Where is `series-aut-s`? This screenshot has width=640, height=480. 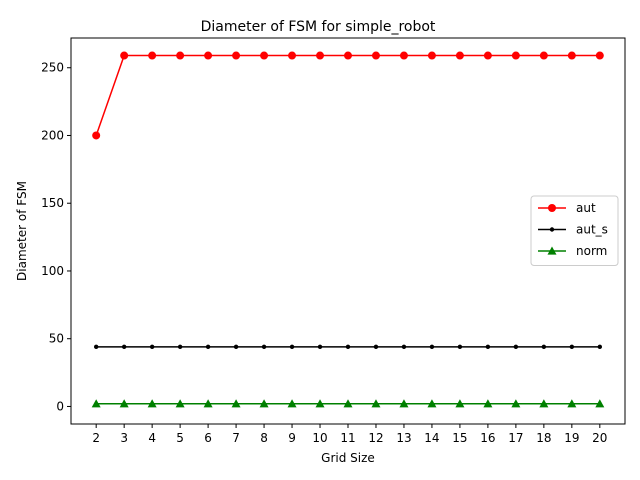 series-aut-s is located at coordinates (348, 347).